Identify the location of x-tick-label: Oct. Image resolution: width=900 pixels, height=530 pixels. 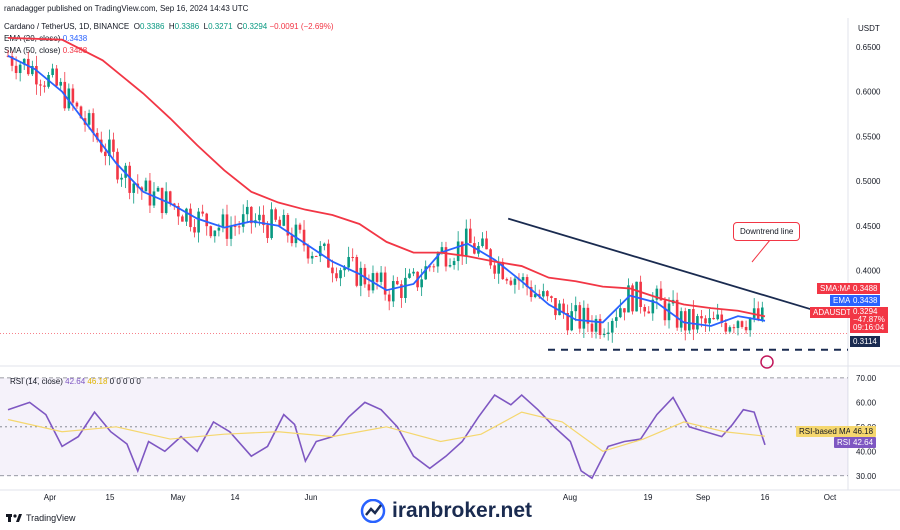
(830, 497).